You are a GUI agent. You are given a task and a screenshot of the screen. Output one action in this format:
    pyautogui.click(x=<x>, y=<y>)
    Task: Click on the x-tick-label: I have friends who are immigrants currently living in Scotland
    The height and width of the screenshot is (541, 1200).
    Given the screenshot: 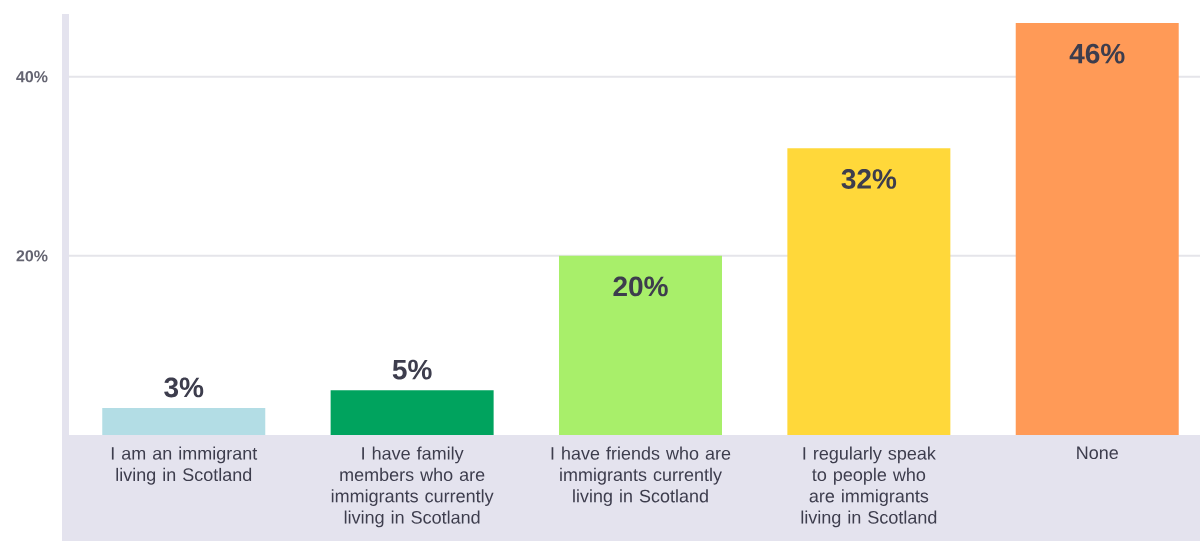 What is the action you would take?
    pyautogui.click(x=641, y=476)
    